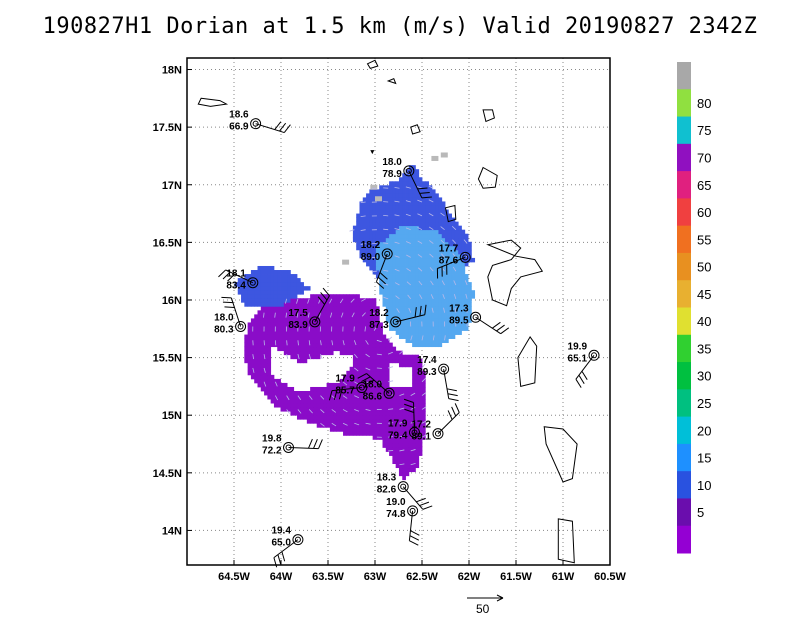 This screenshot has height=618, width=800. I want to click on colorbar-label: 65, so click(704, 185).